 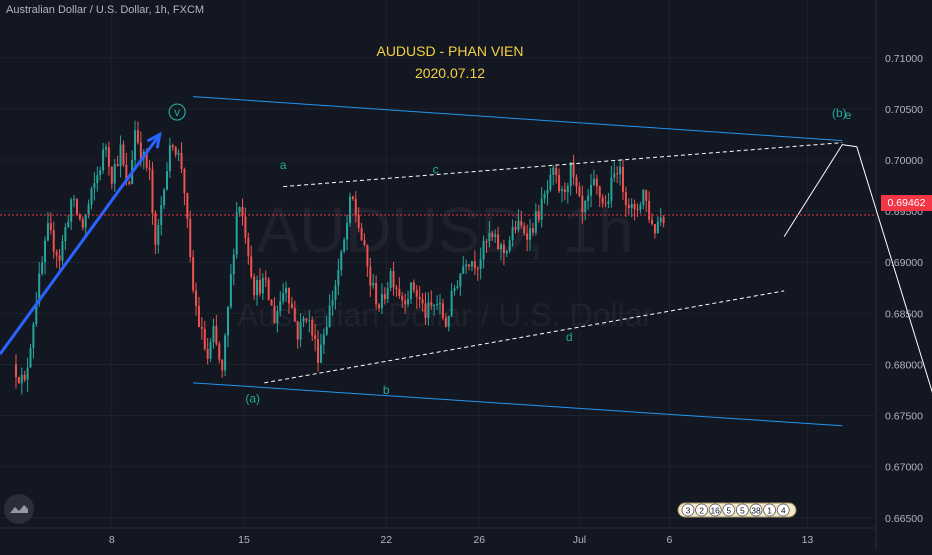 I want to click on price-tick-label: 0.71000, so click(x=904, y=59).